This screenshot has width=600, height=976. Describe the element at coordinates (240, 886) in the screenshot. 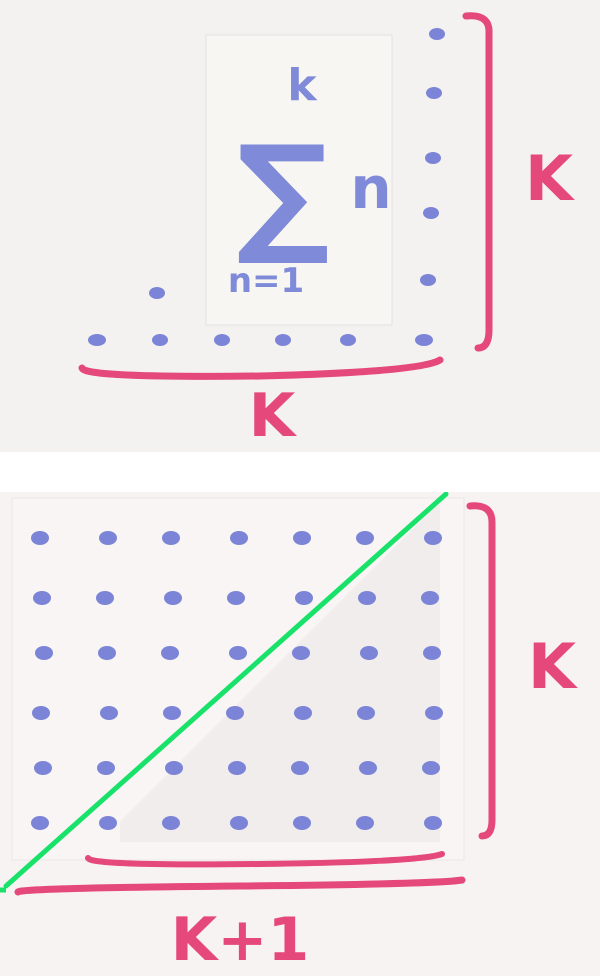

I see `outer-bottom-bracket` at that location.